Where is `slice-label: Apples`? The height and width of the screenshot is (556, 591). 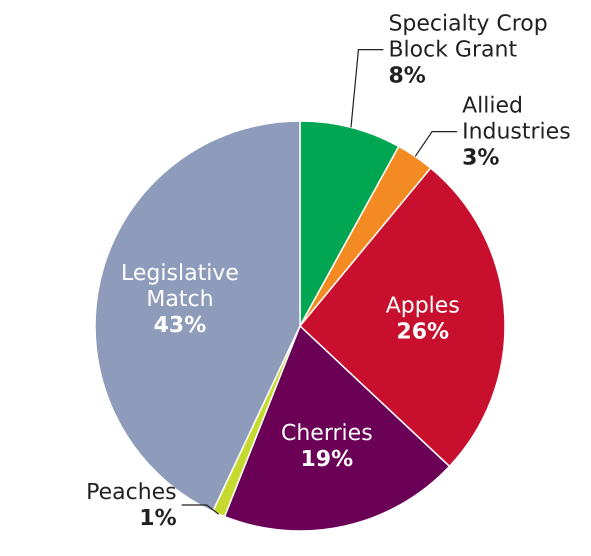 slice-label: Apples is located at coordinates (423, 305).